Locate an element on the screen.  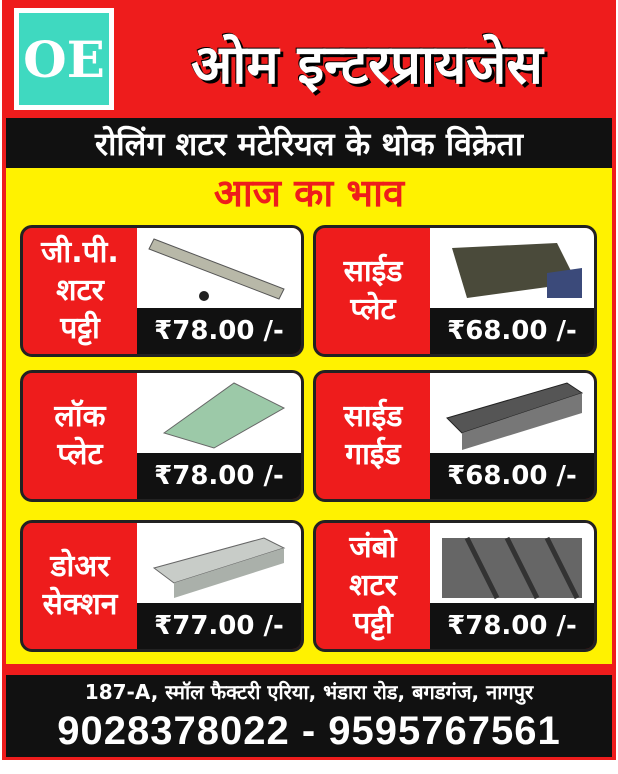
product-name-line: डोअर is located at coordinates (80, 566).